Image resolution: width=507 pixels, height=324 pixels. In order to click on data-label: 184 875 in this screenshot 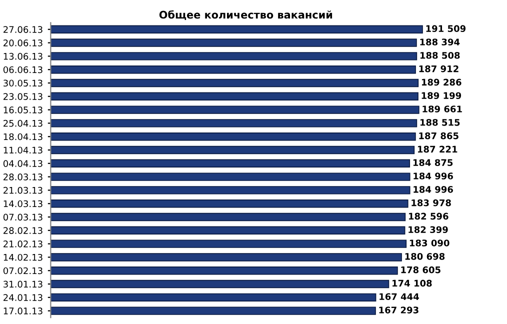, I will do `click(433, 162)`.